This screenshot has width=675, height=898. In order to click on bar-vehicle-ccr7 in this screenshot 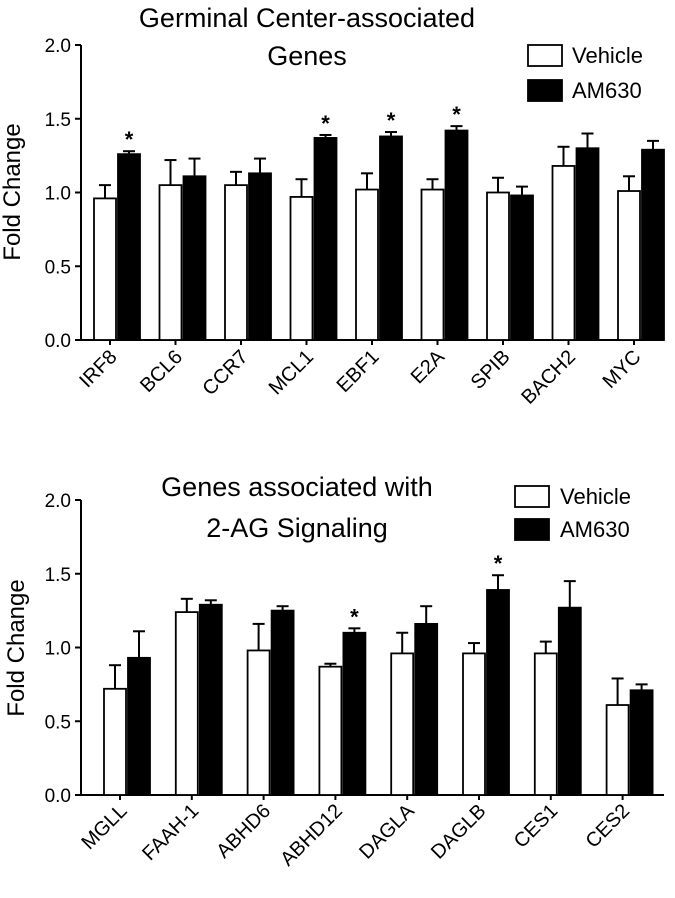, I will do `click(236, 262)`.